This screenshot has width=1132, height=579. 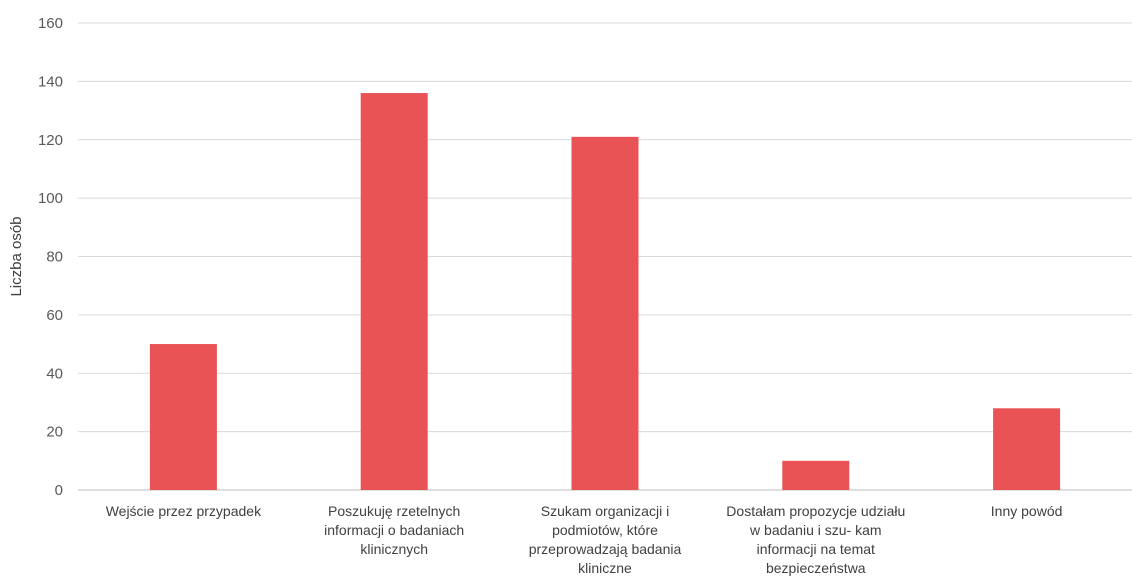 I want to click on y-tick-label: 160, so click(x=50, y=23).